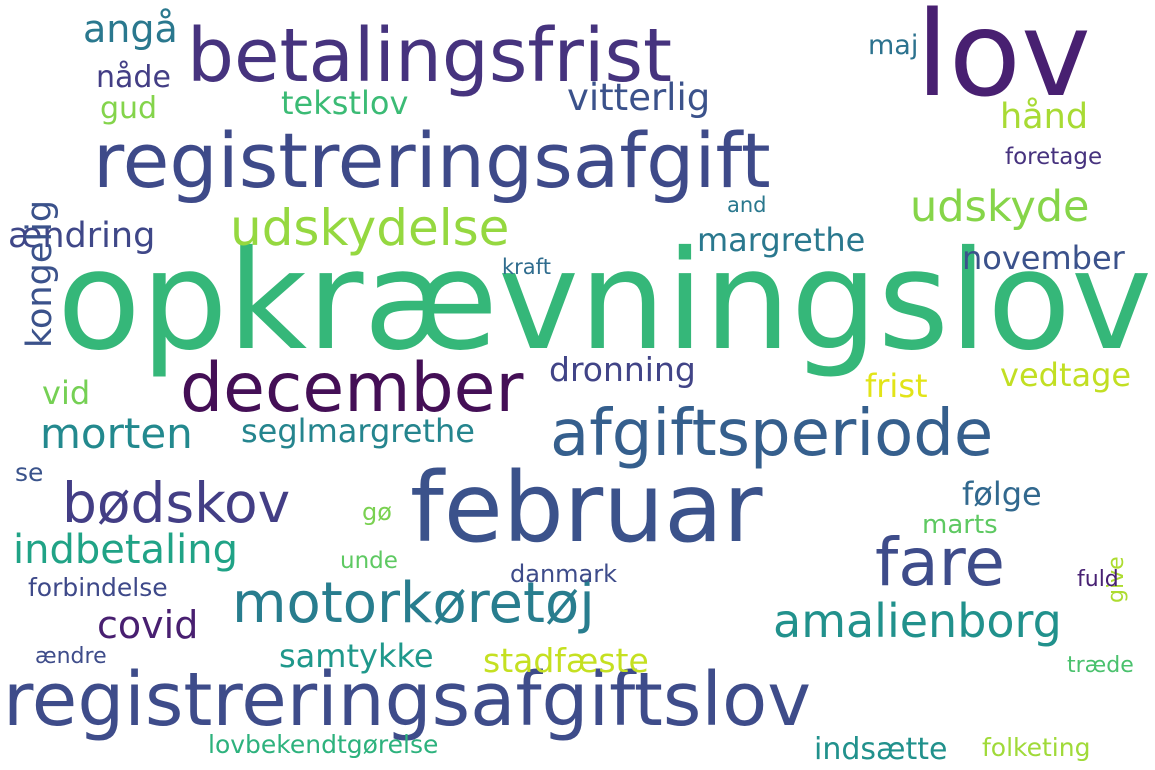 The height and width of the screenshot is (770, 1155). Describe the element at coordinates (1002, 494) in the screenshot. I see `word-folge: følge` at that location.